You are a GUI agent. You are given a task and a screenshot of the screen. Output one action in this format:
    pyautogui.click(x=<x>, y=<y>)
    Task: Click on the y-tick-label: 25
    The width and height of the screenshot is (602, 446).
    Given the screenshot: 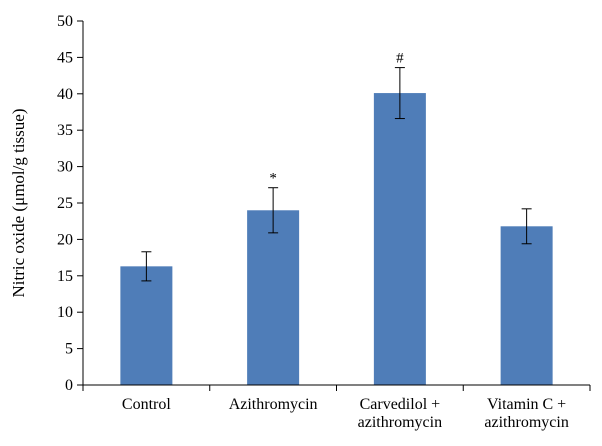 What is the action you would take?
    pyautogui.click(x=65, y=203)
    